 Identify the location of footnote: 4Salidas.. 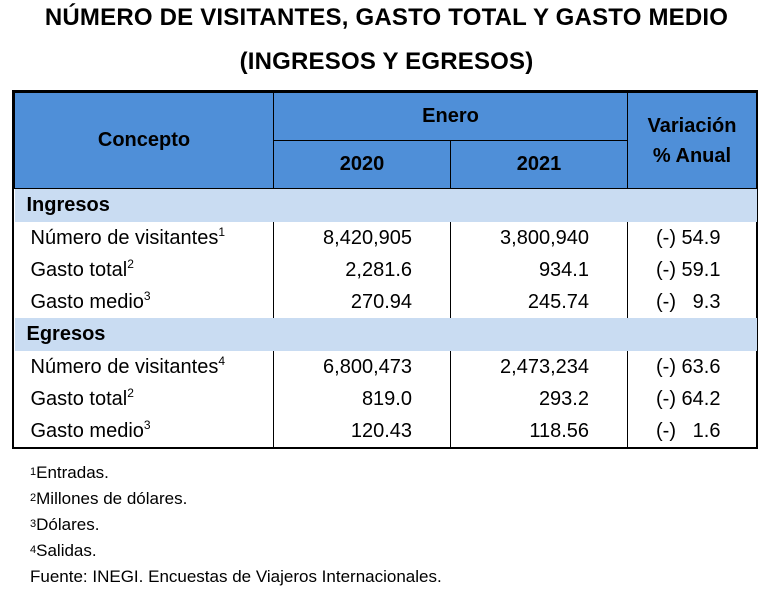
(63, 550).